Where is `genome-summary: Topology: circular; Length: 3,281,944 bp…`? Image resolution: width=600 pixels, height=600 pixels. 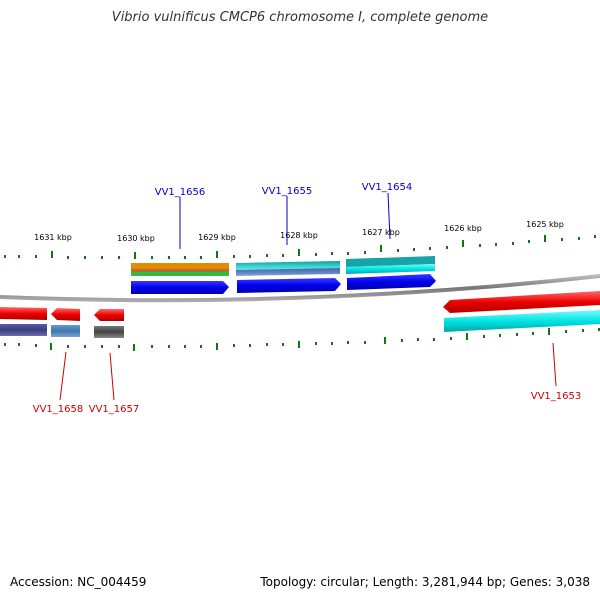
genome-summary: Topology: circular; Length: 3,281,944 bp… is located at coordinates (425, 582).